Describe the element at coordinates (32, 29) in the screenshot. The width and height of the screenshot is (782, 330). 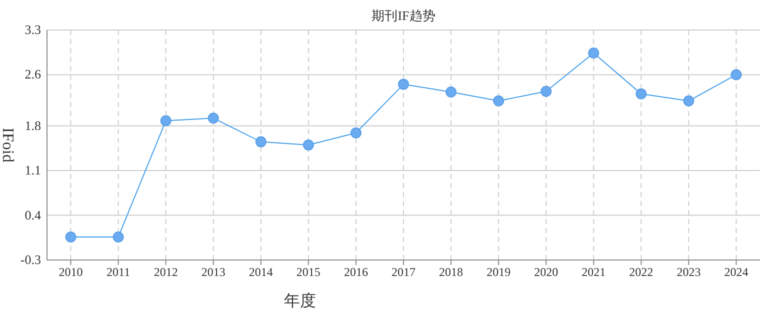
I see `y-tick-label: 3.3` at that location.